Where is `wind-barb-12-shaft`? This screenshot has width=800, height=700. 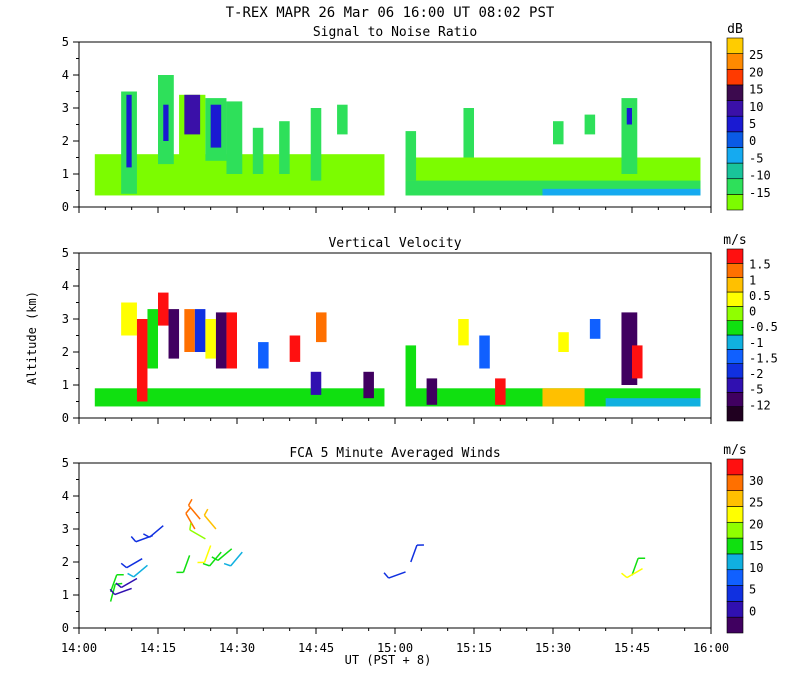
wind-barb-12-shaft is located at coordinates (207, 554).